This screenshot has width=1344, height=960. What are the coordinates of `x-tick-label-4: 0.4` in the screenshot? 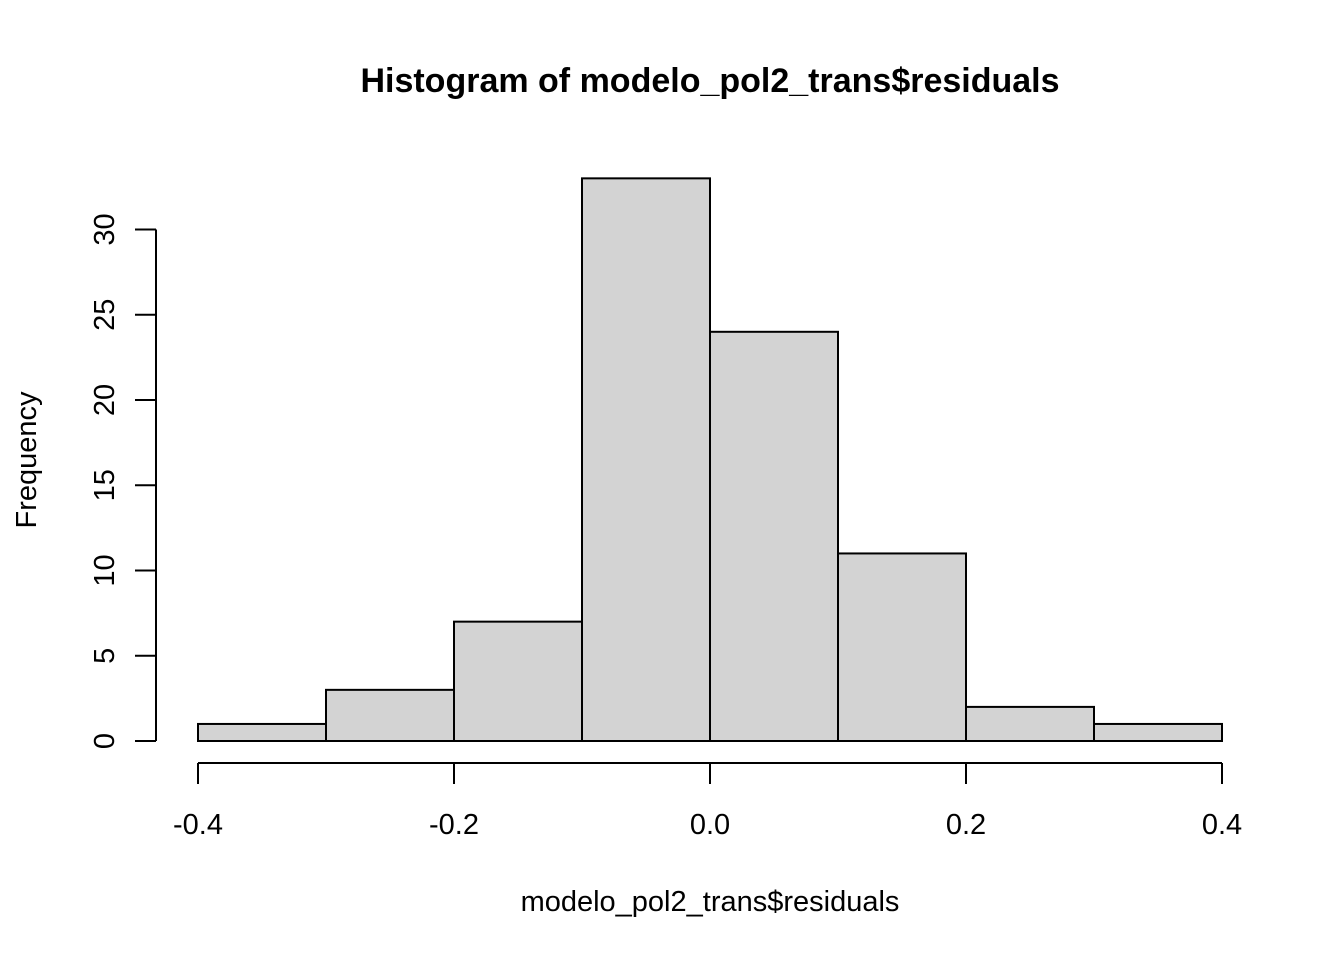 It's located at (1222, 825).